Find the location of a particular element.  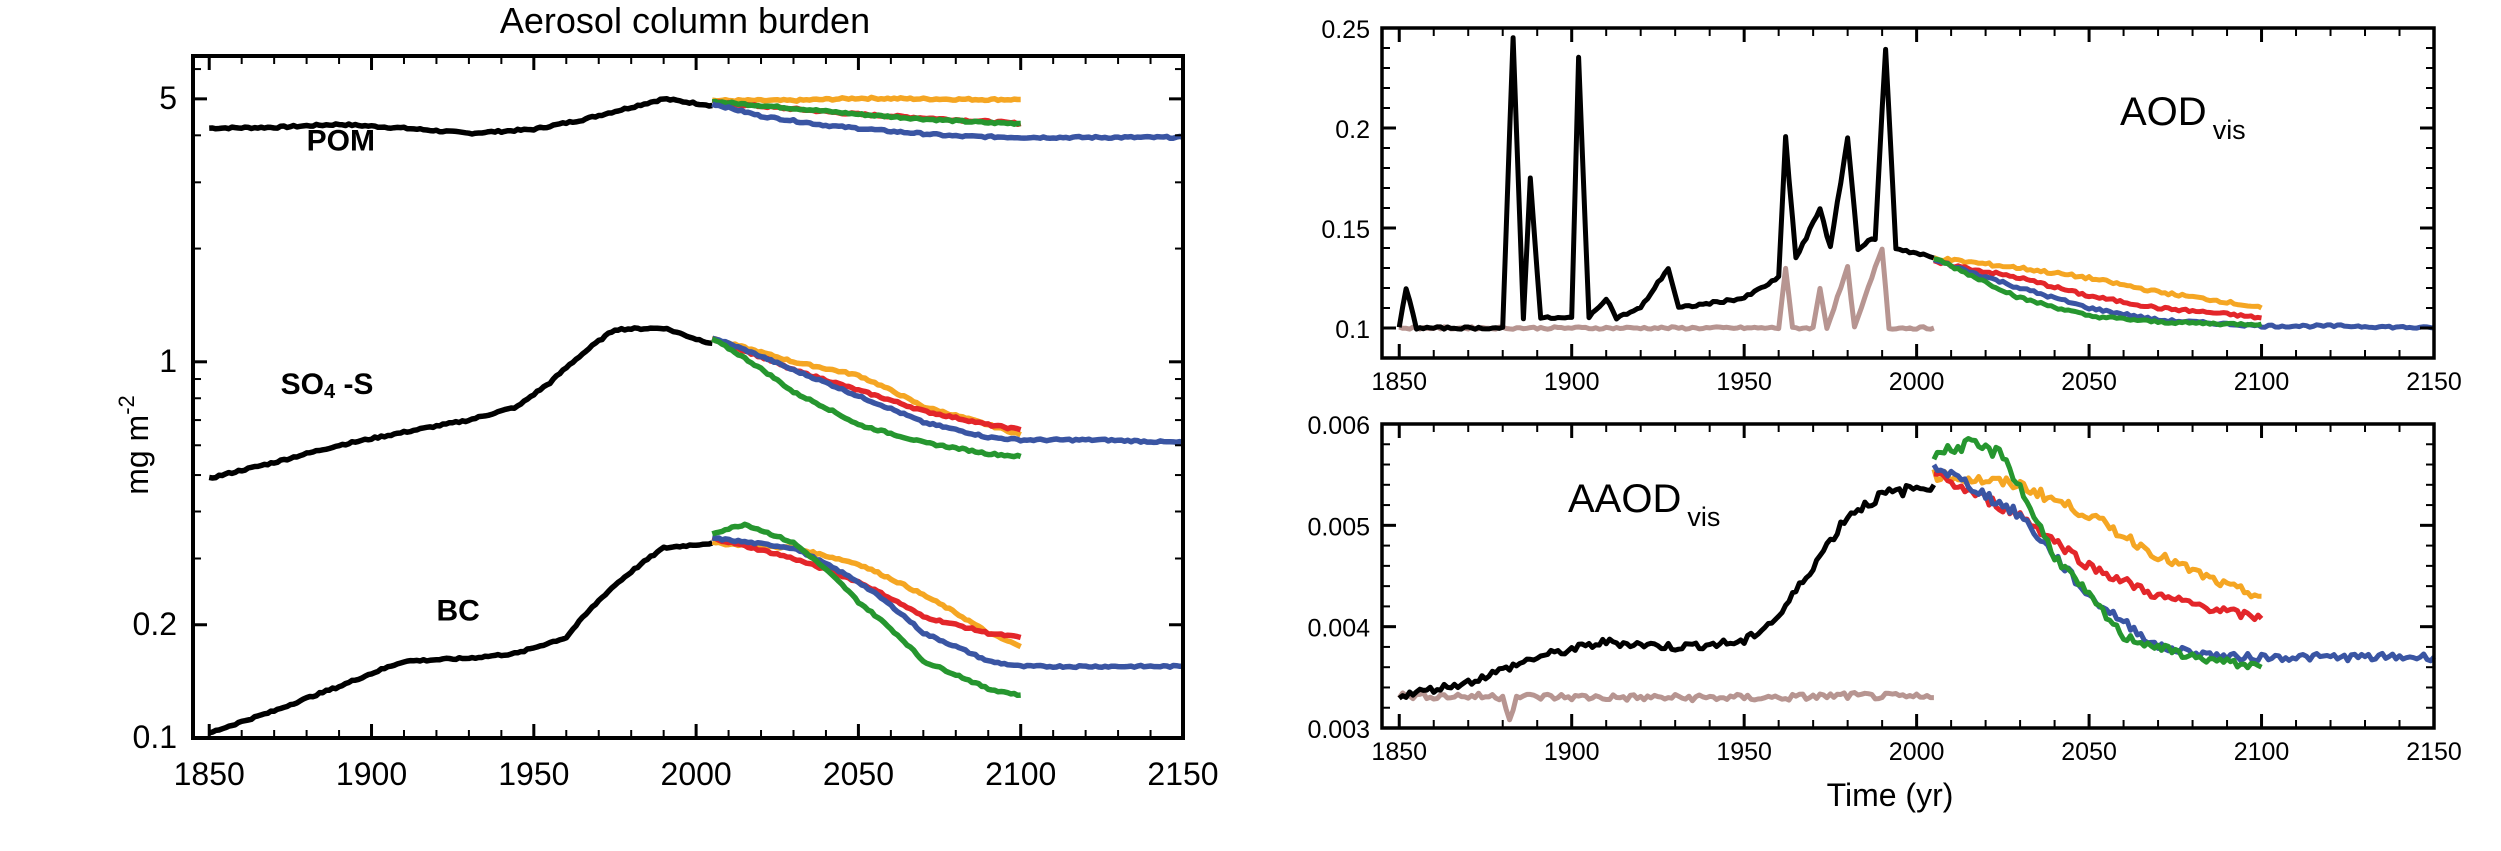

y-tick-label: 0.15 is located at coordinates (1345, 230).